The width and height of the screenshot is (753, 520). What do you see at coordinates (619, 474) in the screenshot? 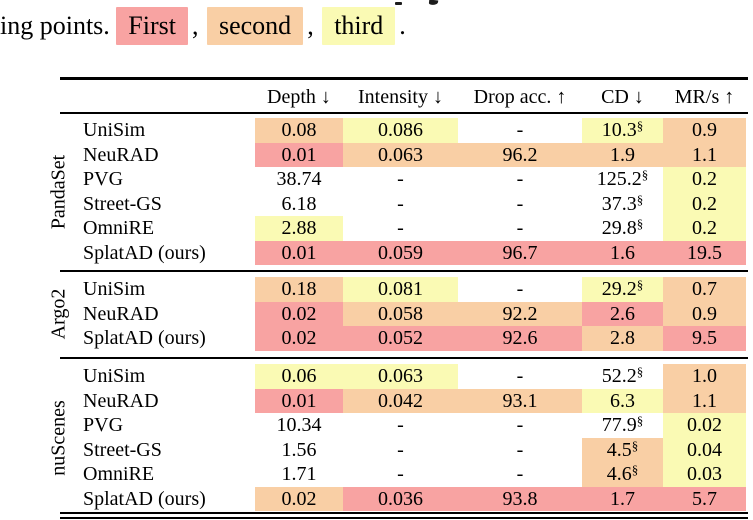
I see `metric-value: 4.6` at bounding box center [619, 474].